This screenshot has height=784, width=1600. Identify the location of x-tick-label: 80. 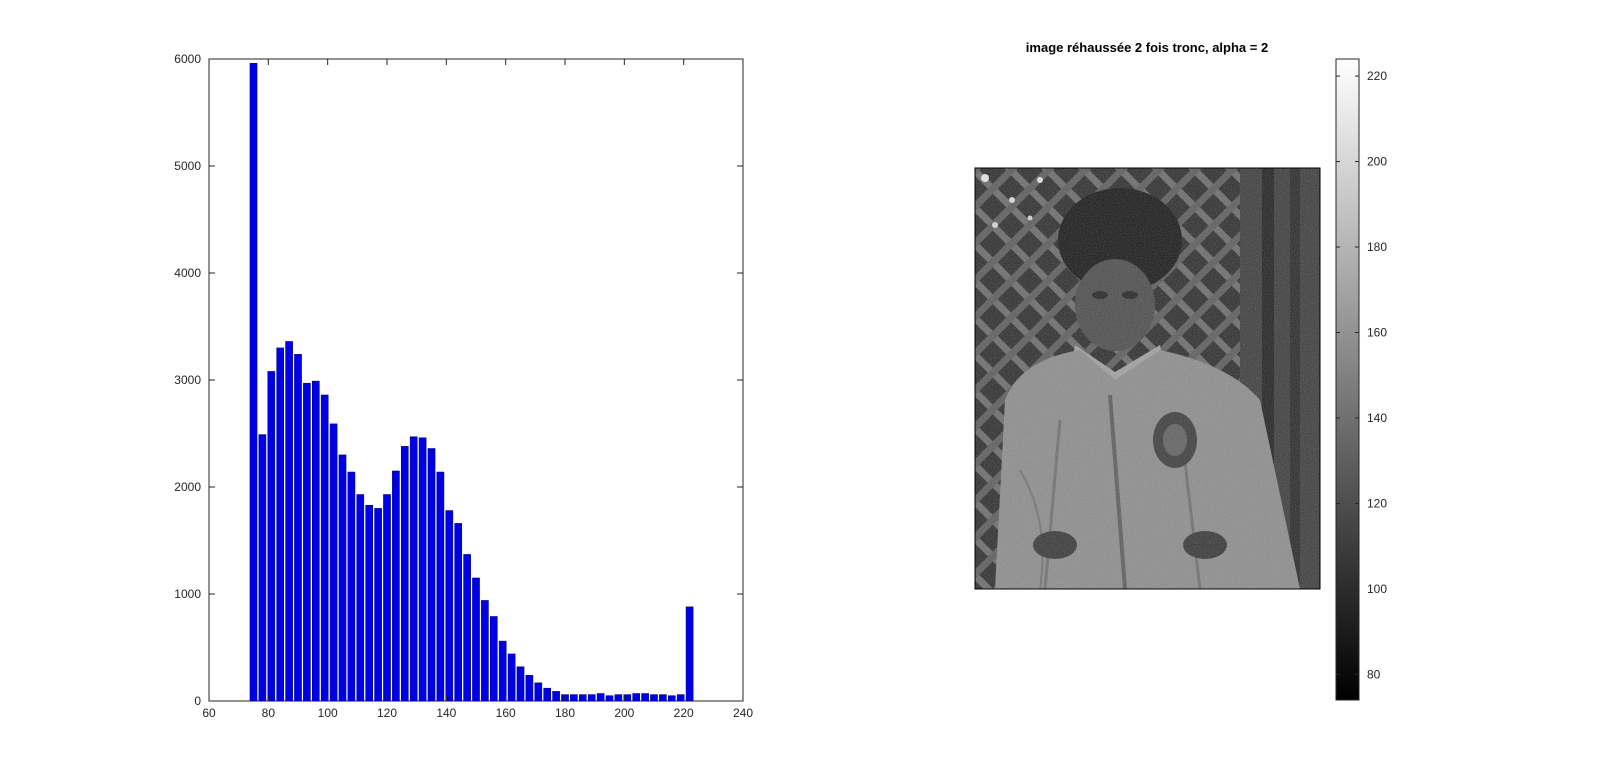
(269, 713).